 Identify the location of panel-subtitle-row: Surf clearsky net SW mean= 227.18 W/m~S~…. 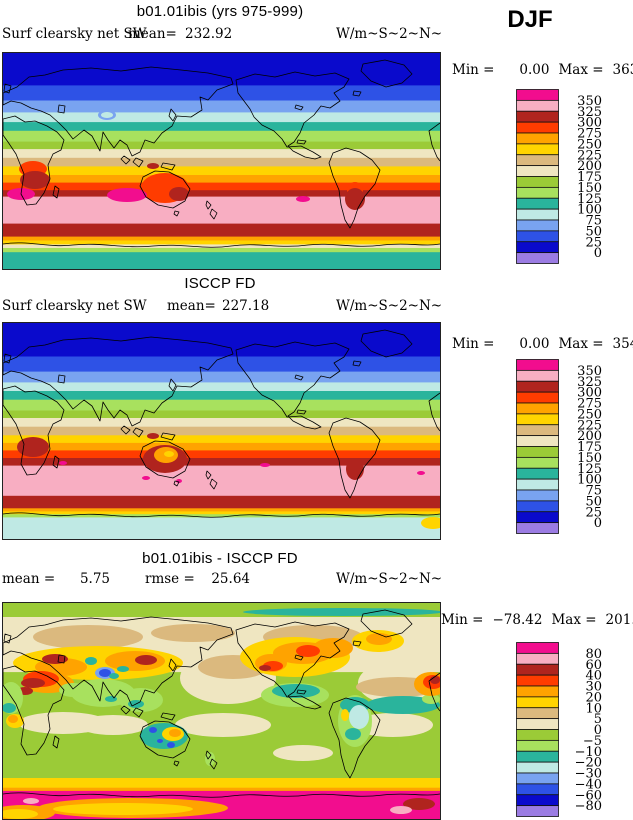
(230, 307).